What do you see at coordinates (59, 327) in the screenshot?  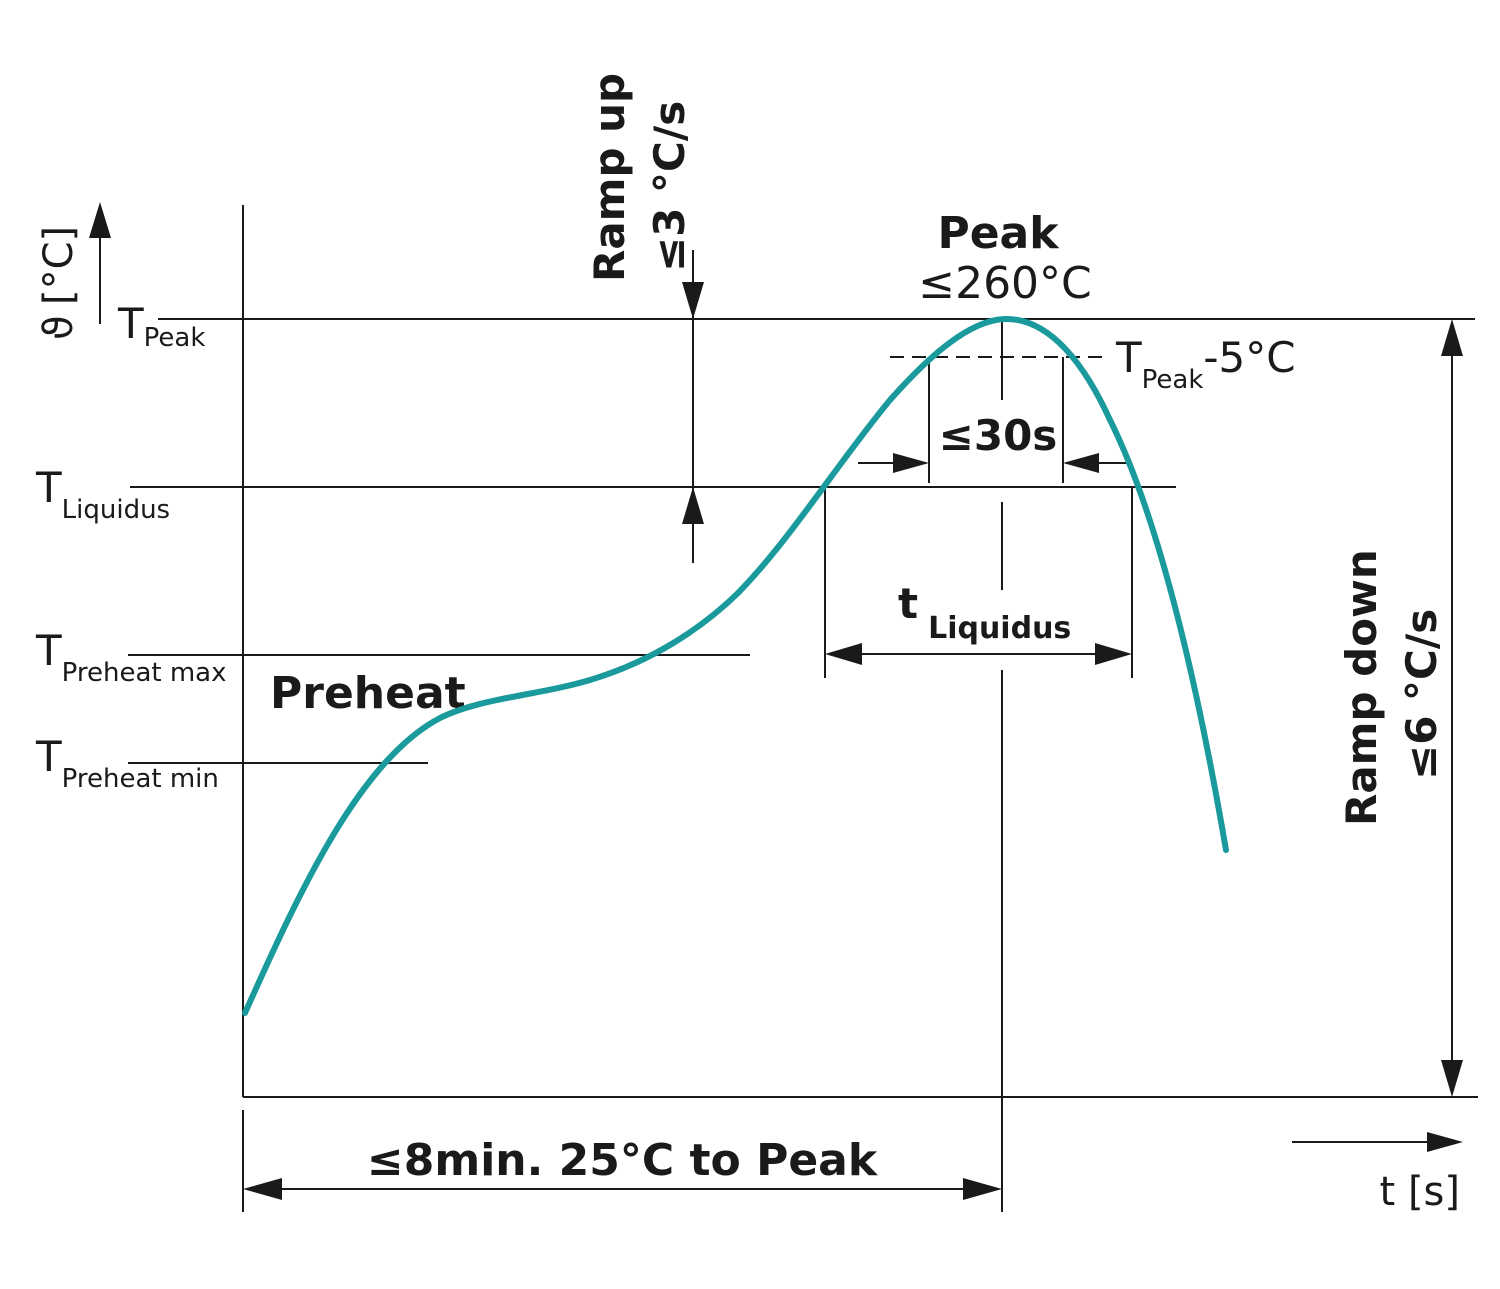 I see `y-axis-symbol: ϑ` at bounding box center [59, 327].